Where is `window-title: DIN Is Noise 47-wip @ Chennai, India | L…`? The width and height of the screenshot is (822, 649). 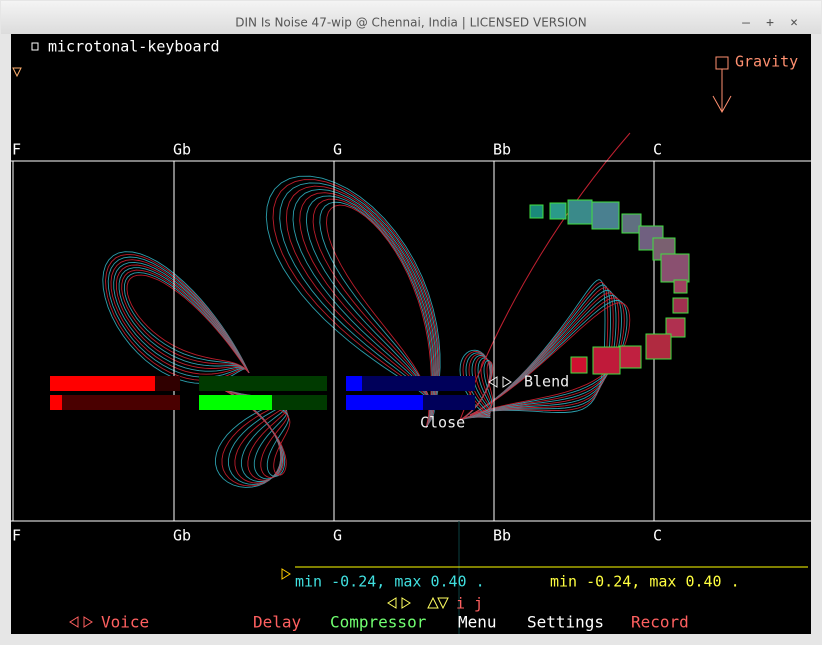
window-title: DIN Is Noise 47-wip @ Chennai, India | L… is located at coordinates (410, 23).